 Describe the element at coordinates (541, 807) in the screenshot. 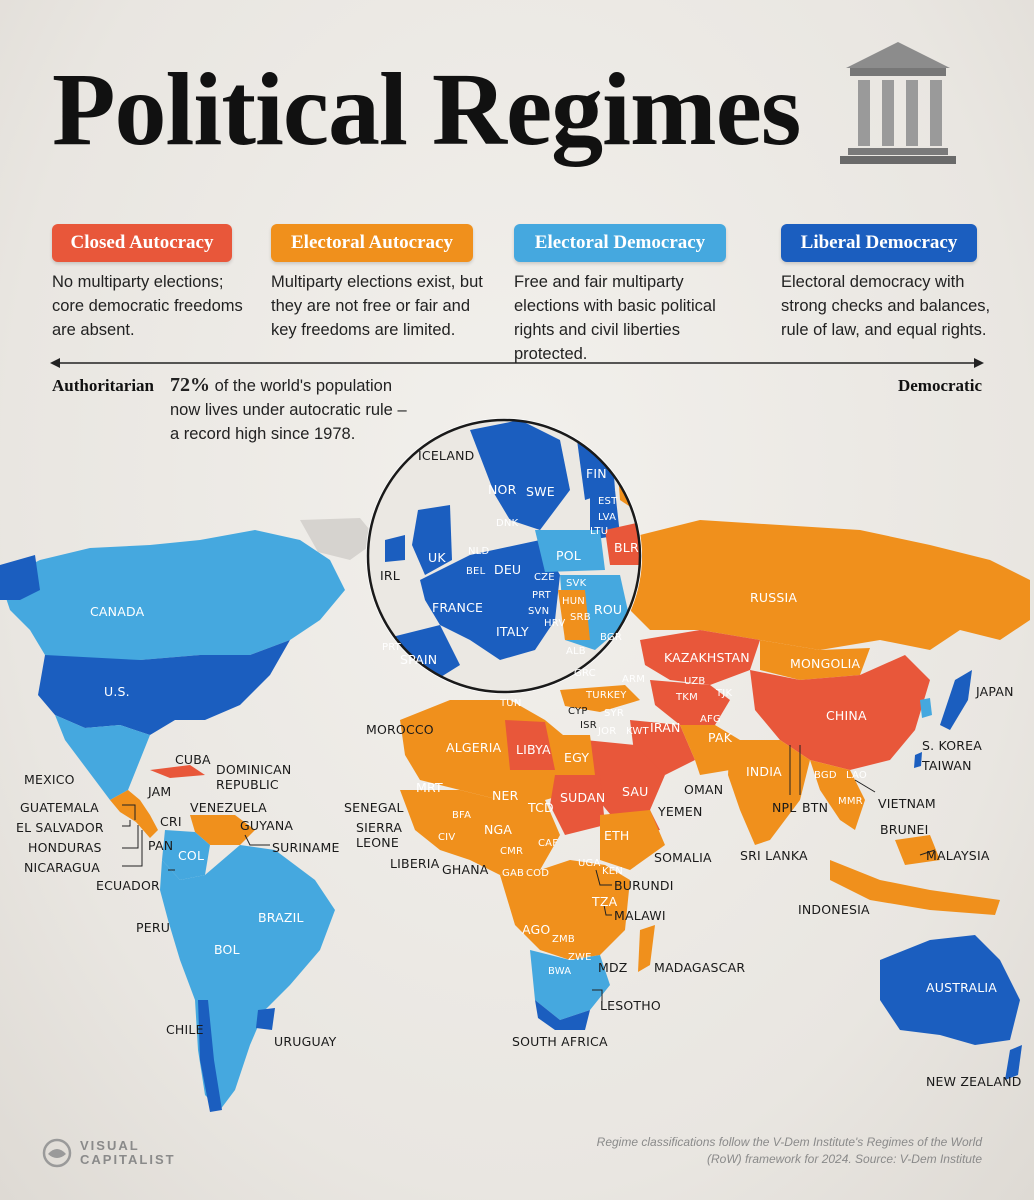

I see `label-tcd: TCD` at that location.